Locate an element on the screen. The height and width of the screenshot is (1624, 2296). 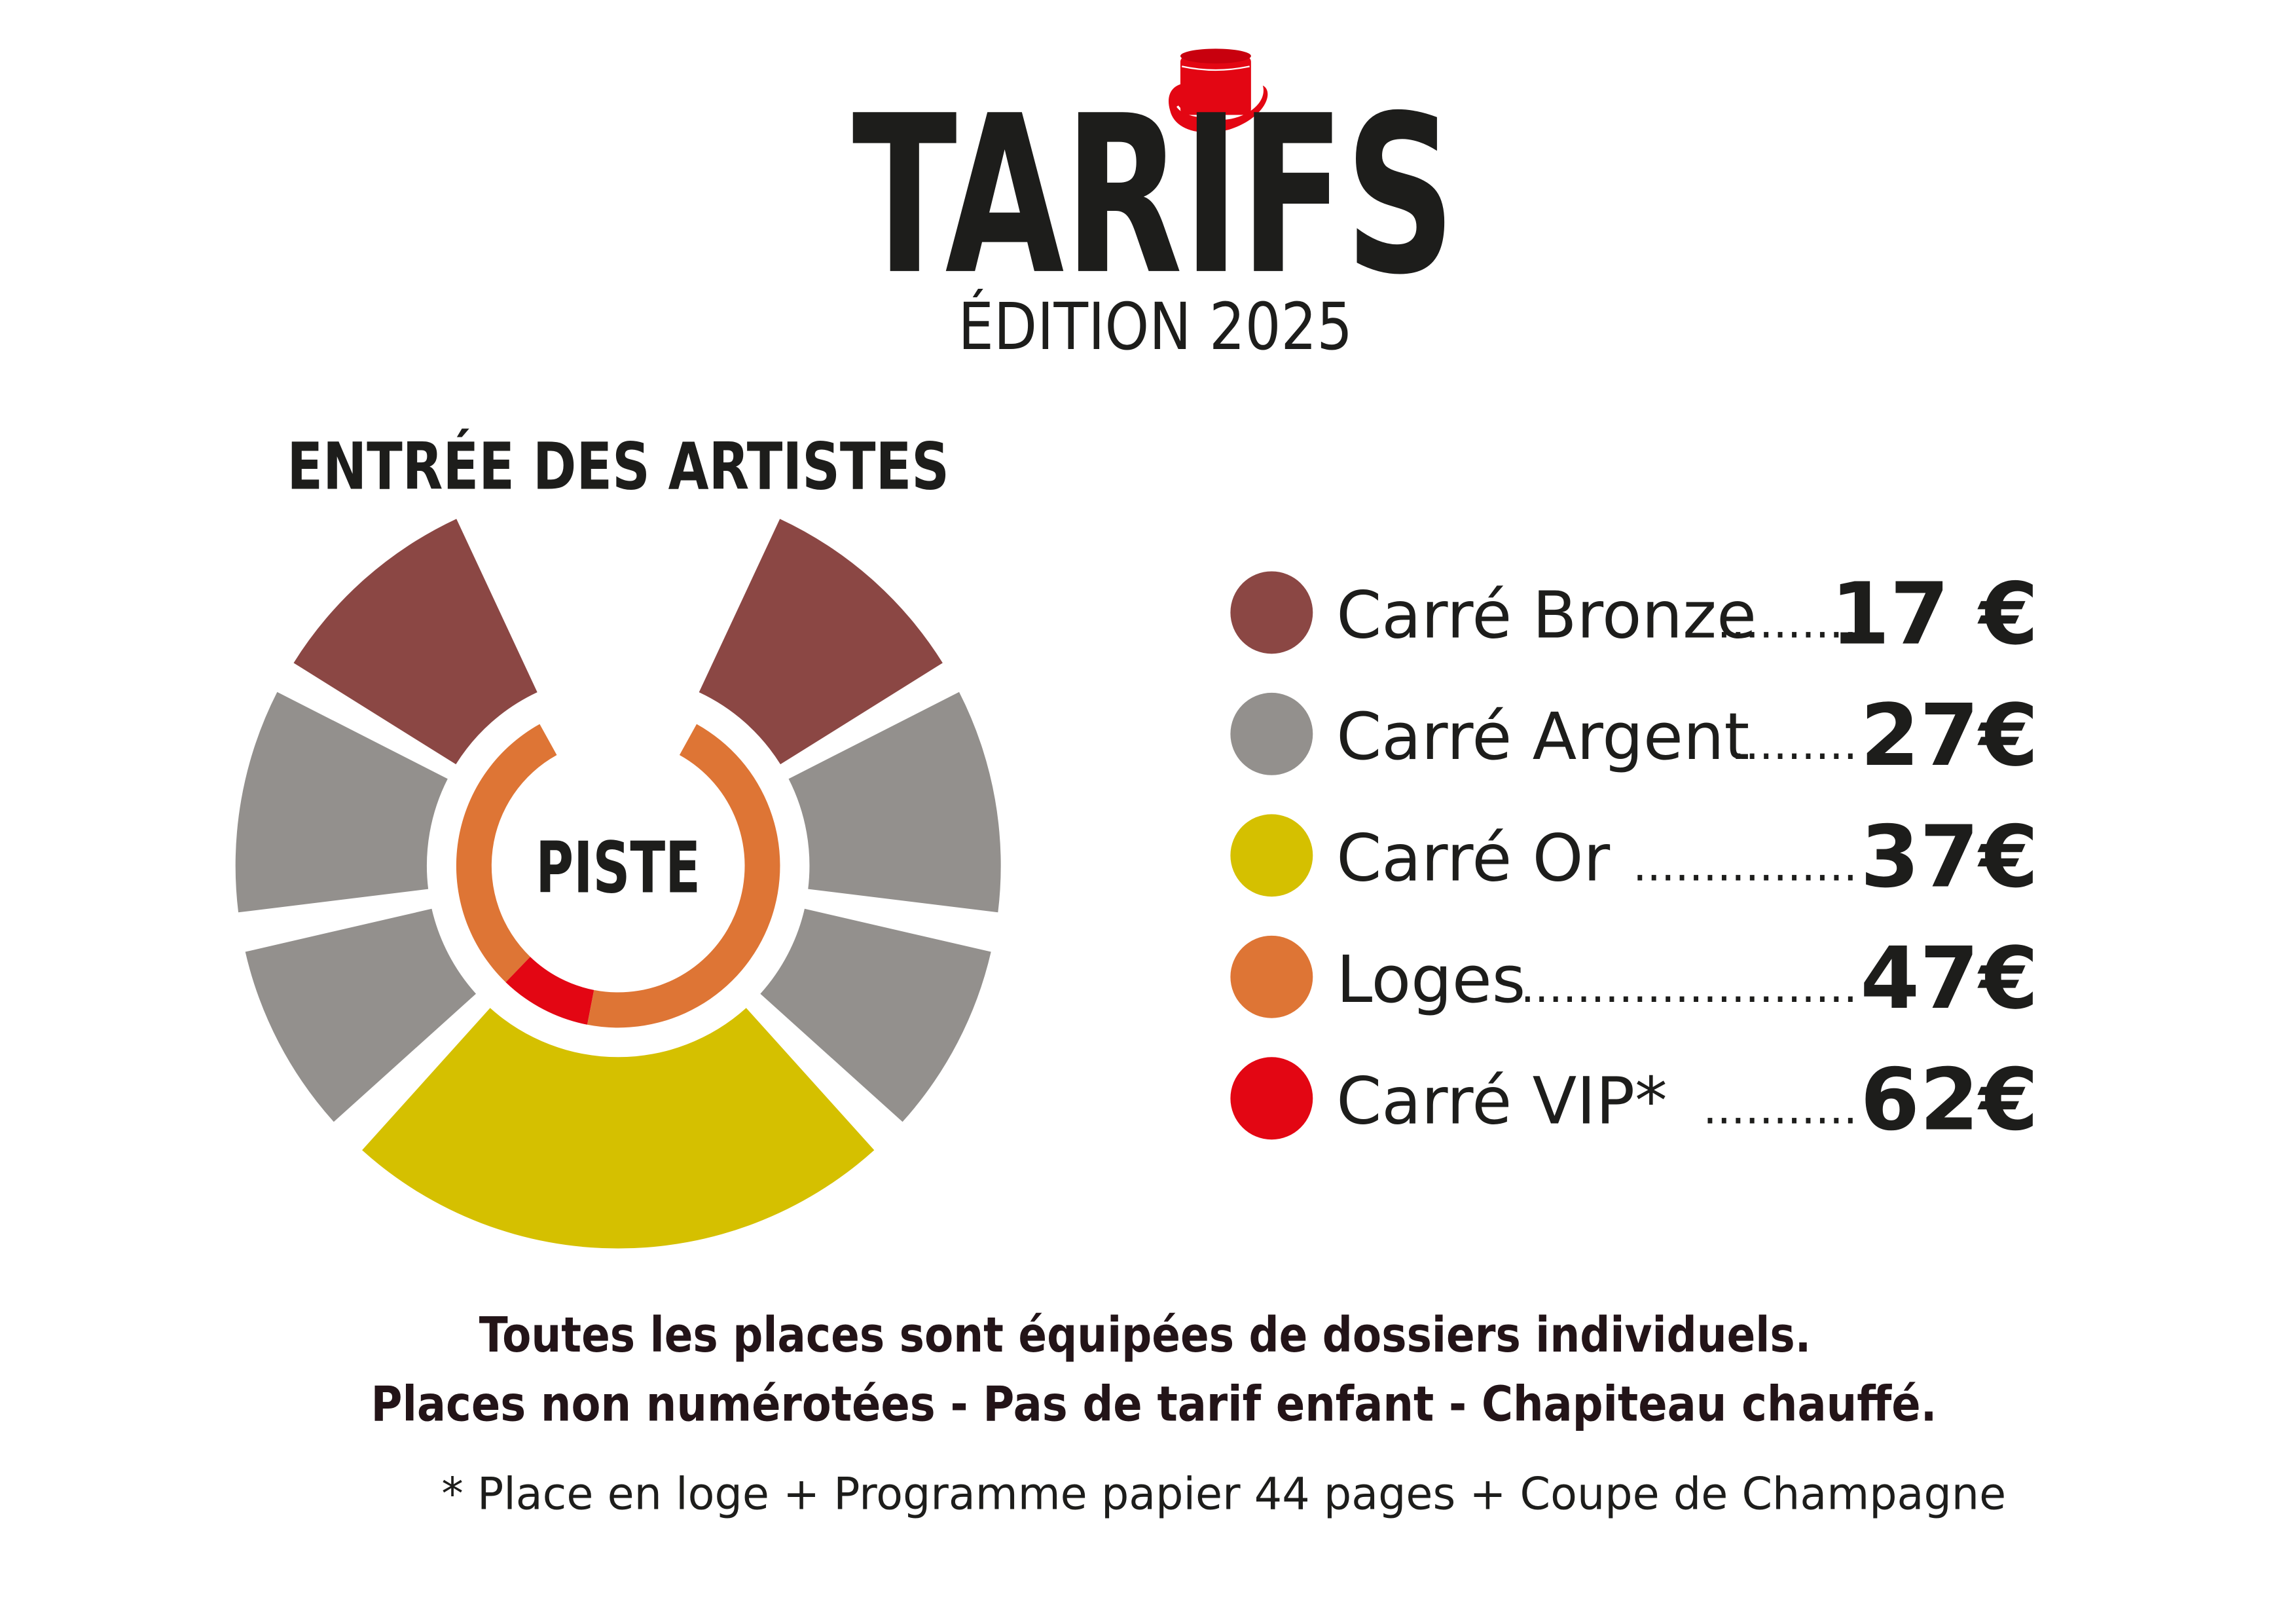
legend-item: Carré Bronze..........17 € is located at coordinates (1634, 614).